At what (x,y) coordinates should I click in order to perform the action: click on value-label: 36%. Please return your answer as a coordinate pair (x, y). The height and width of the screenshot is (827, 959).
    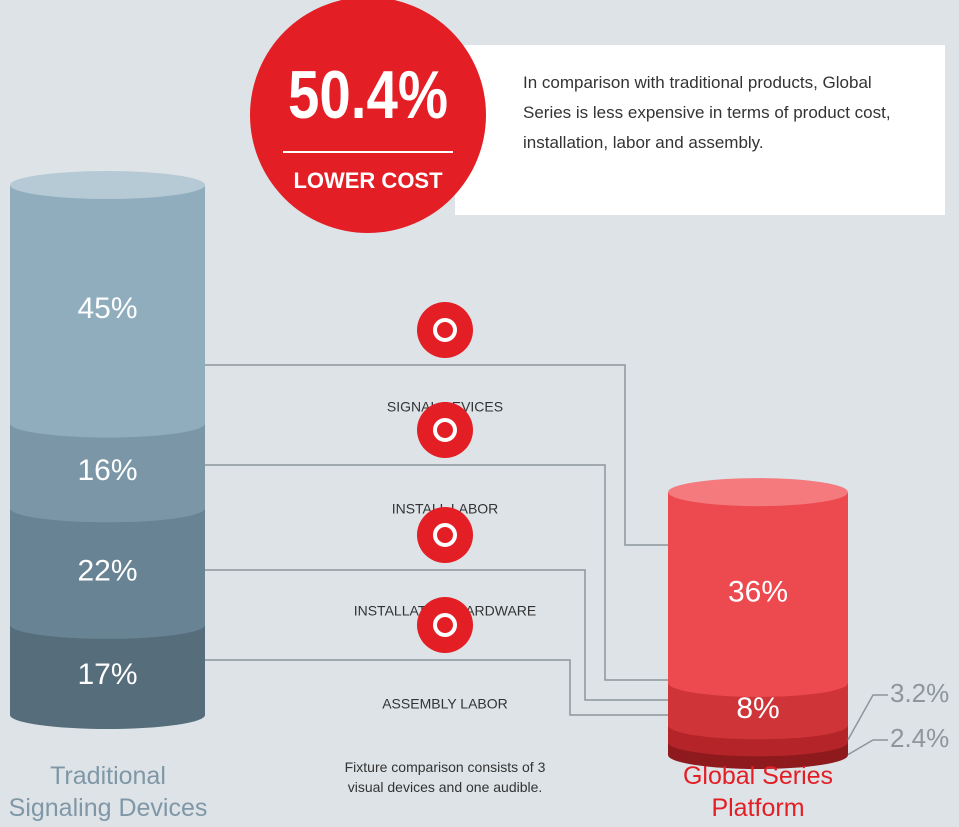
    Looking at the image, I should click on (758, 591).